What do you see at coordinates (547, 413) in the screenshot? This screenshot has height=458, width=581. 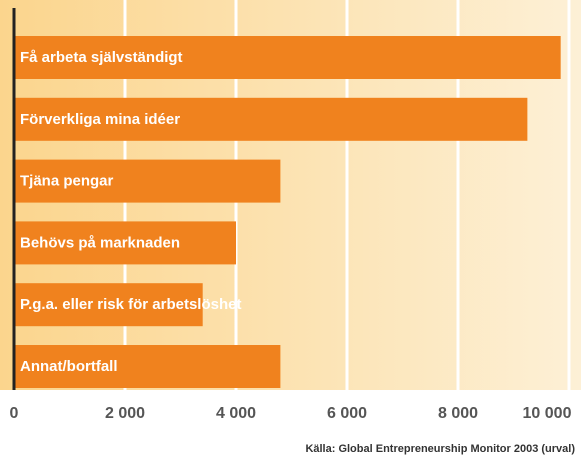 I see `x-tick-label: 10 000` at bounding box center [547, 413].